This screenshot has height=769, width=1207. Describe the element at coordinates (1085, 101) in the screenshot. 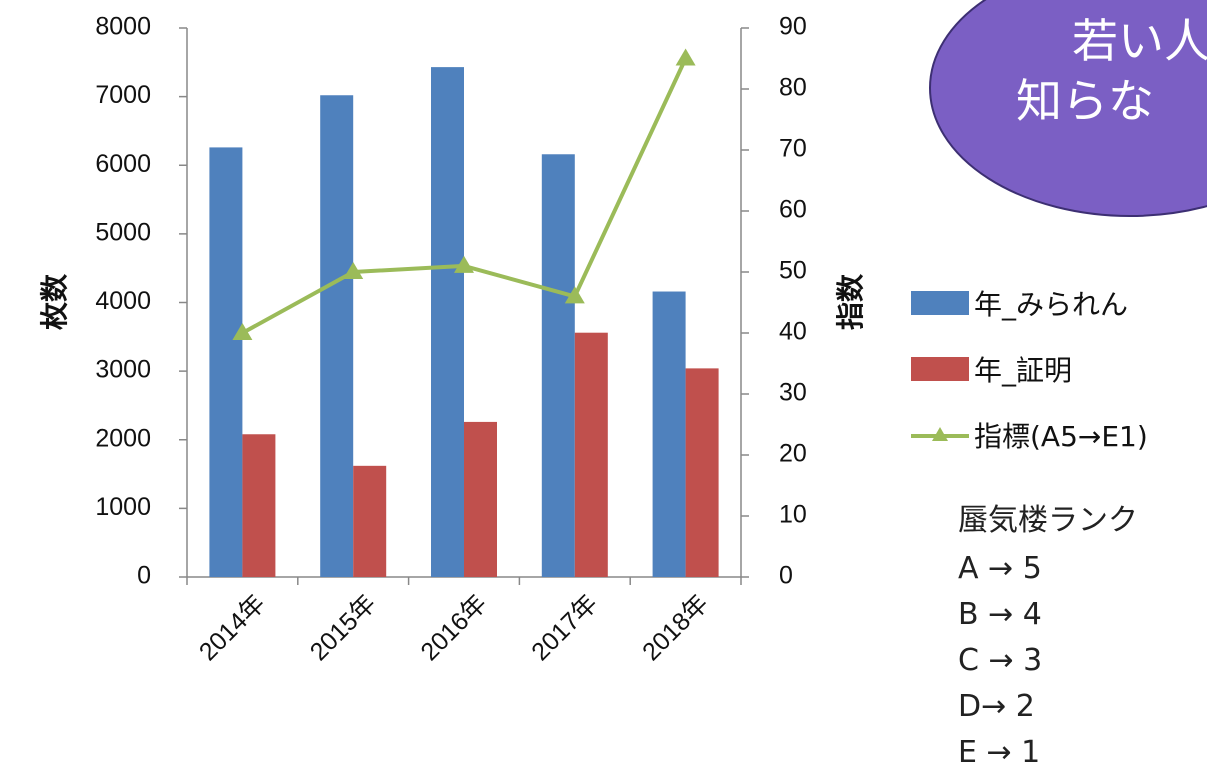

I see `bubble-line-2: 知らな` at that location.